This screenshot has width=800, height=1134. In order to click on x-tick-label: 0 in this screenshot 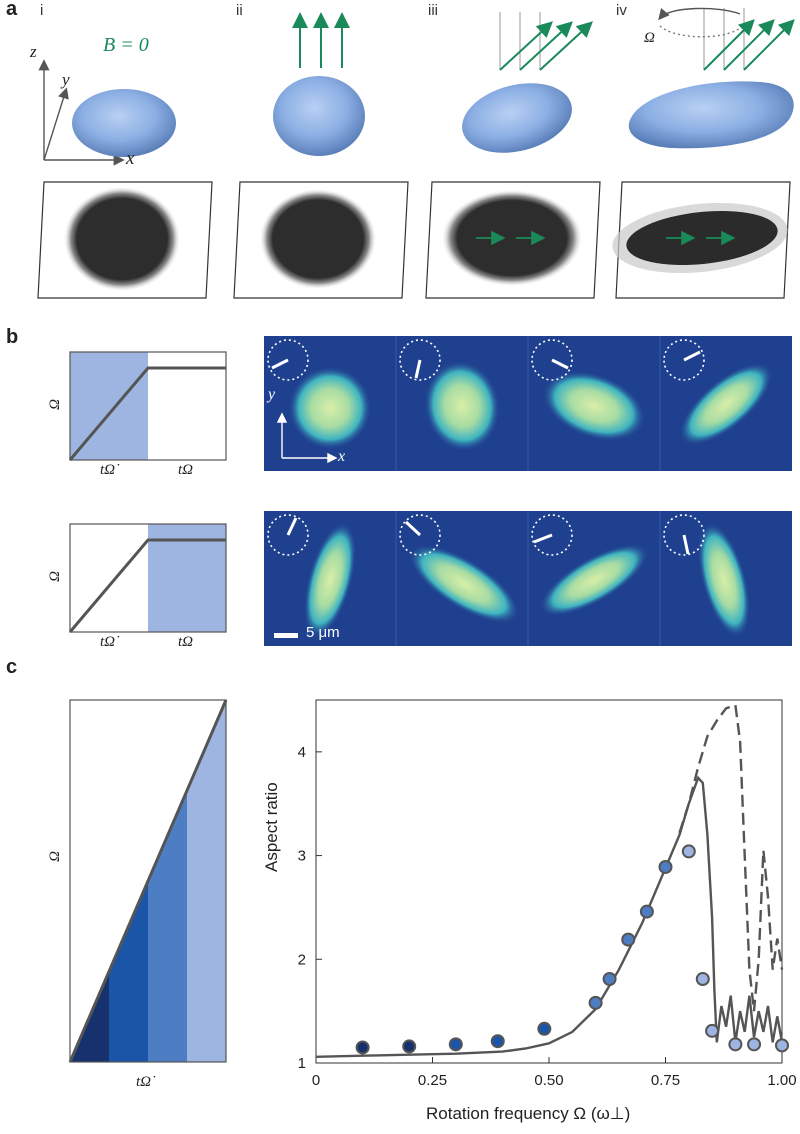, I will do `click(316, 1080)`.